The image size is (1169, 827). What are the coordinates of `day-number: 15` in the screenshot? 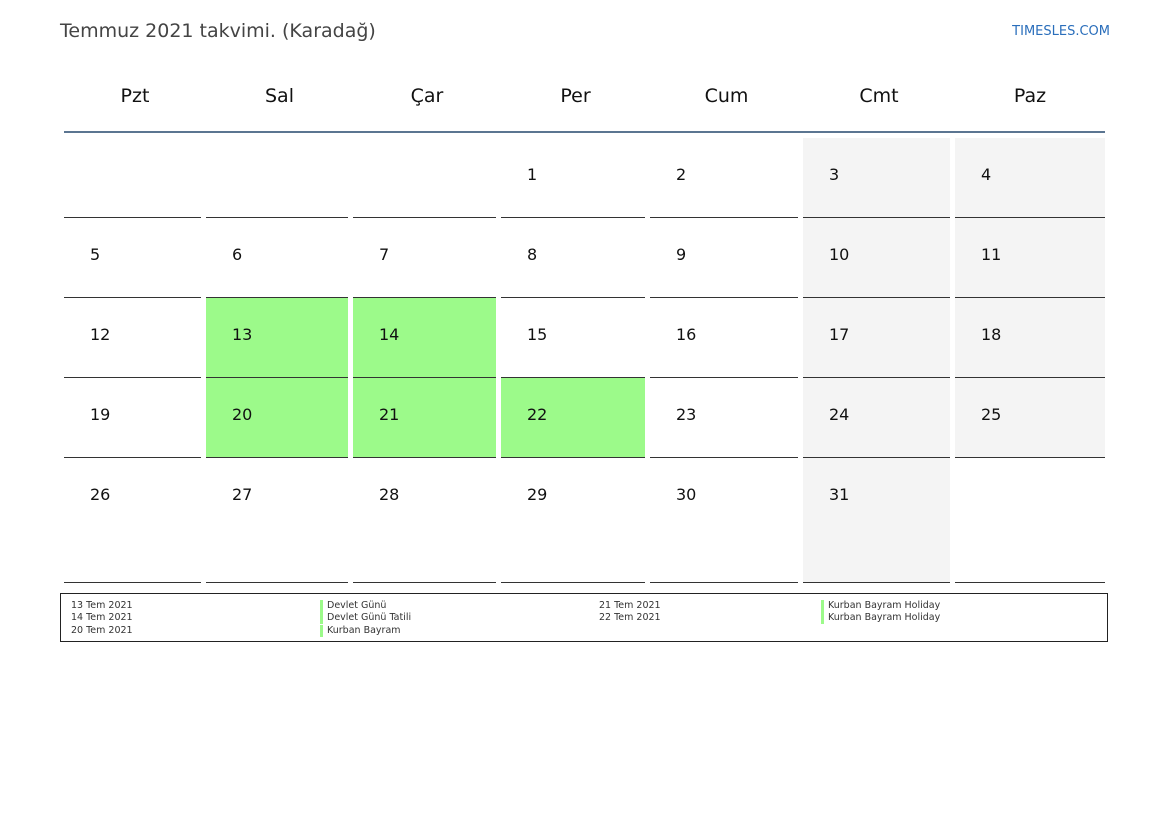 It's located at (537, 334).